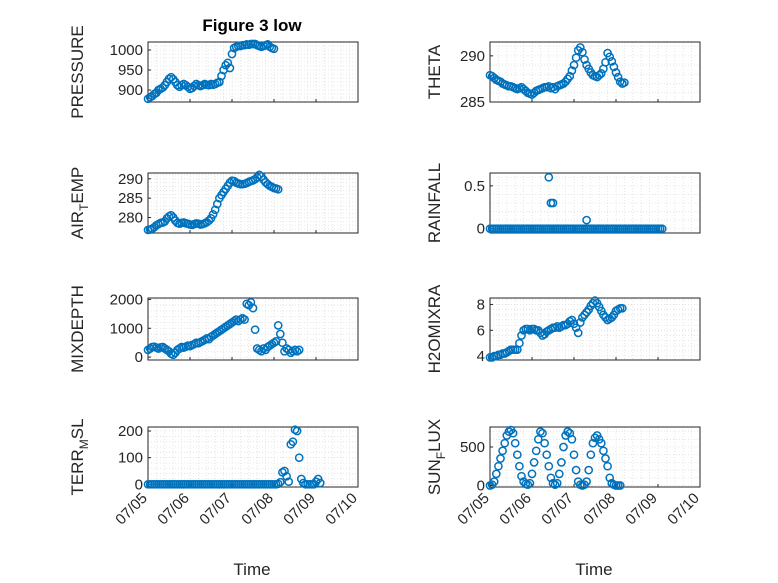  Describe the element at coordinates (593, 569) in the screenshot. I see `x-axis-label-right: Time` at that location.